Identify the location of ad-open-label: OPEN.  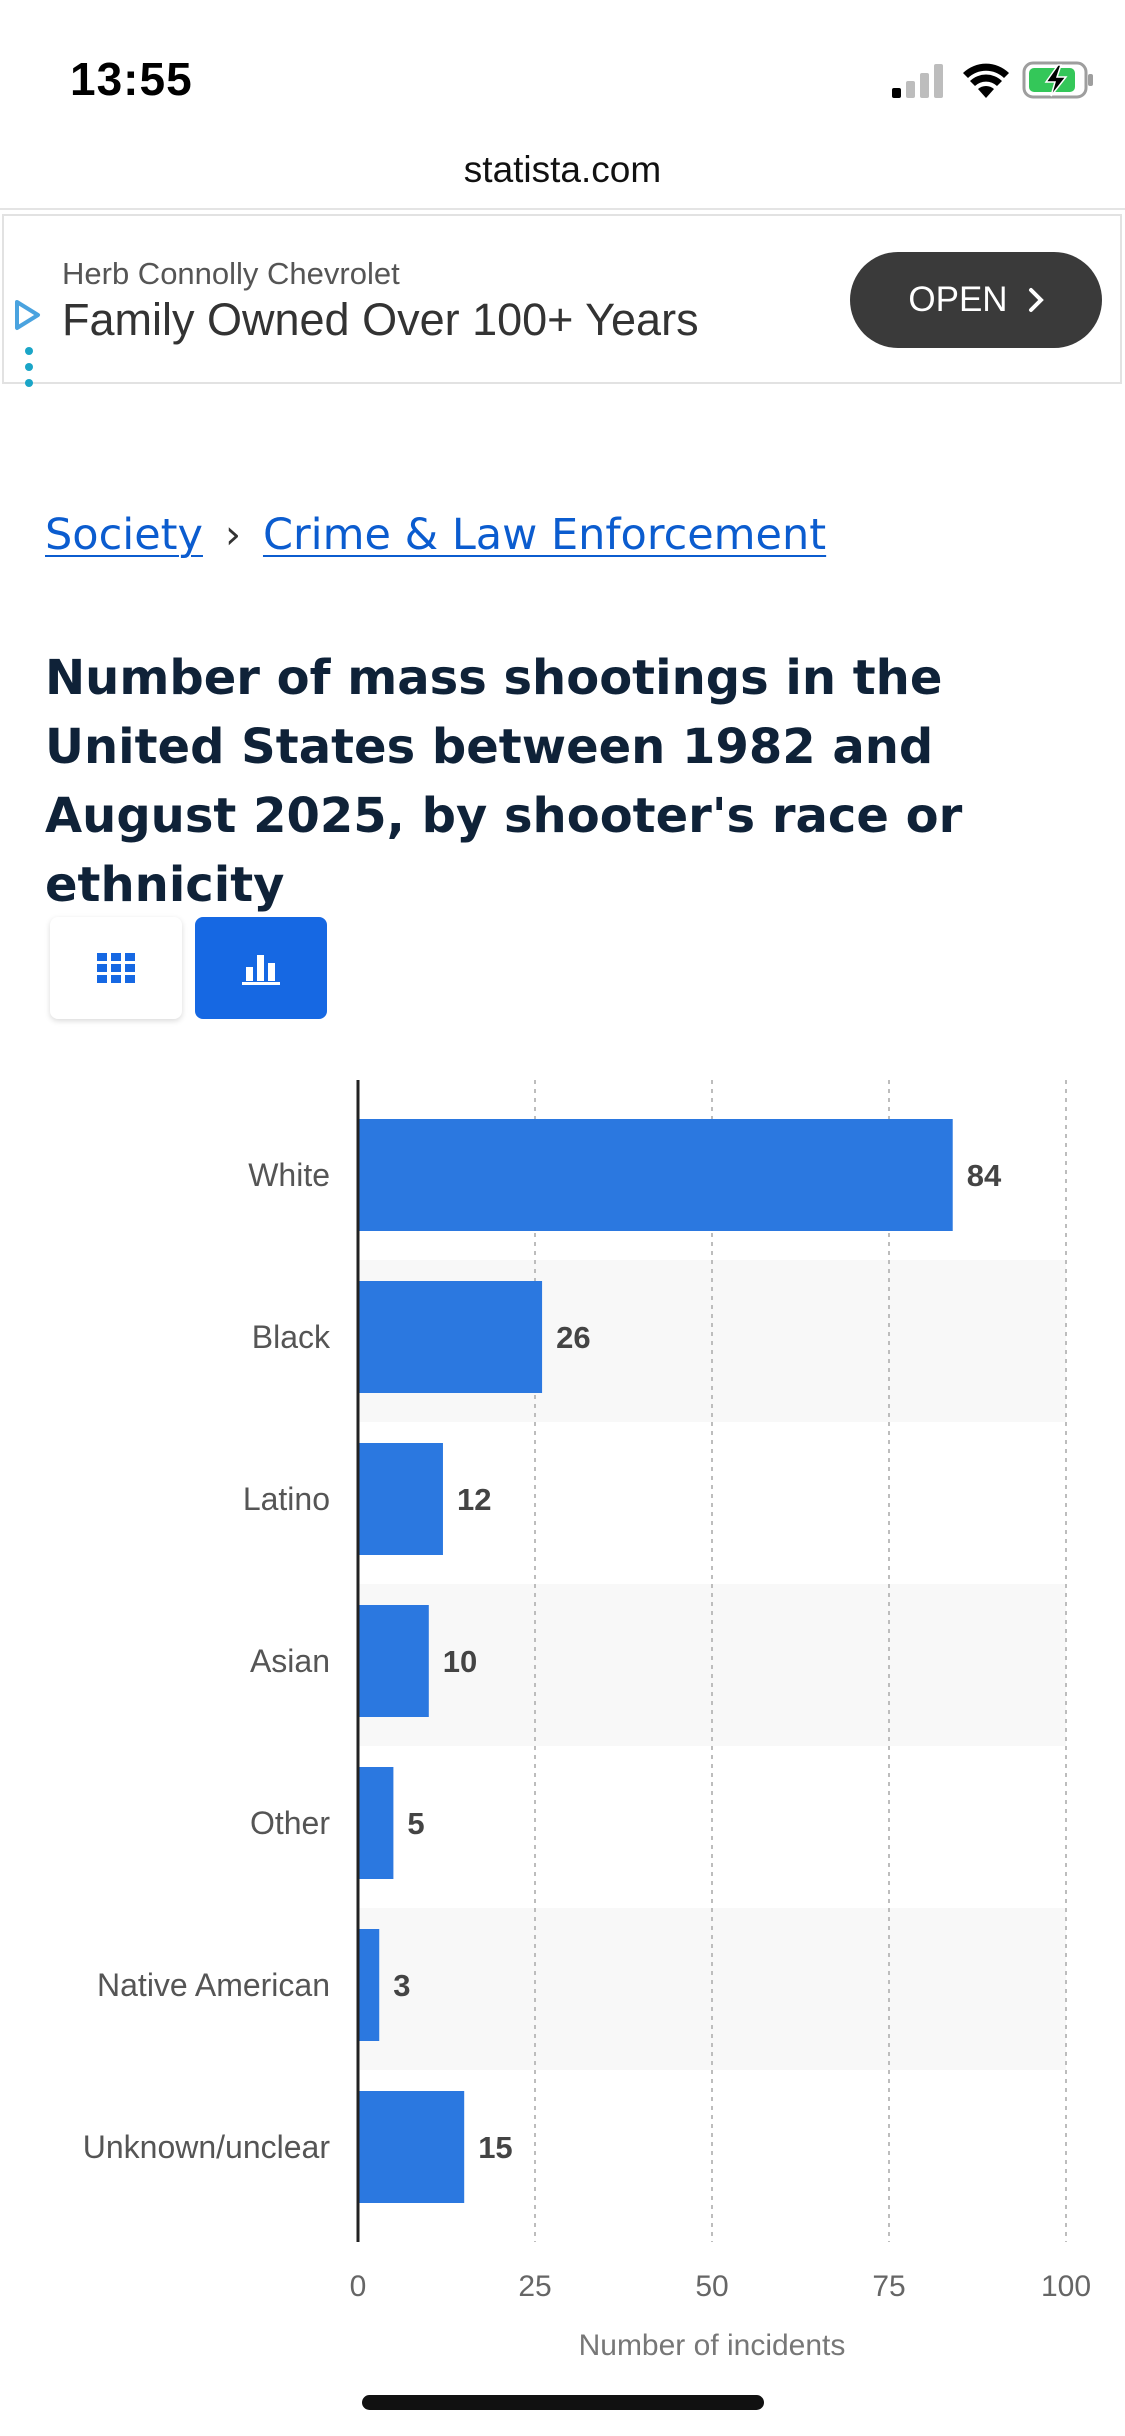
(958, 299).